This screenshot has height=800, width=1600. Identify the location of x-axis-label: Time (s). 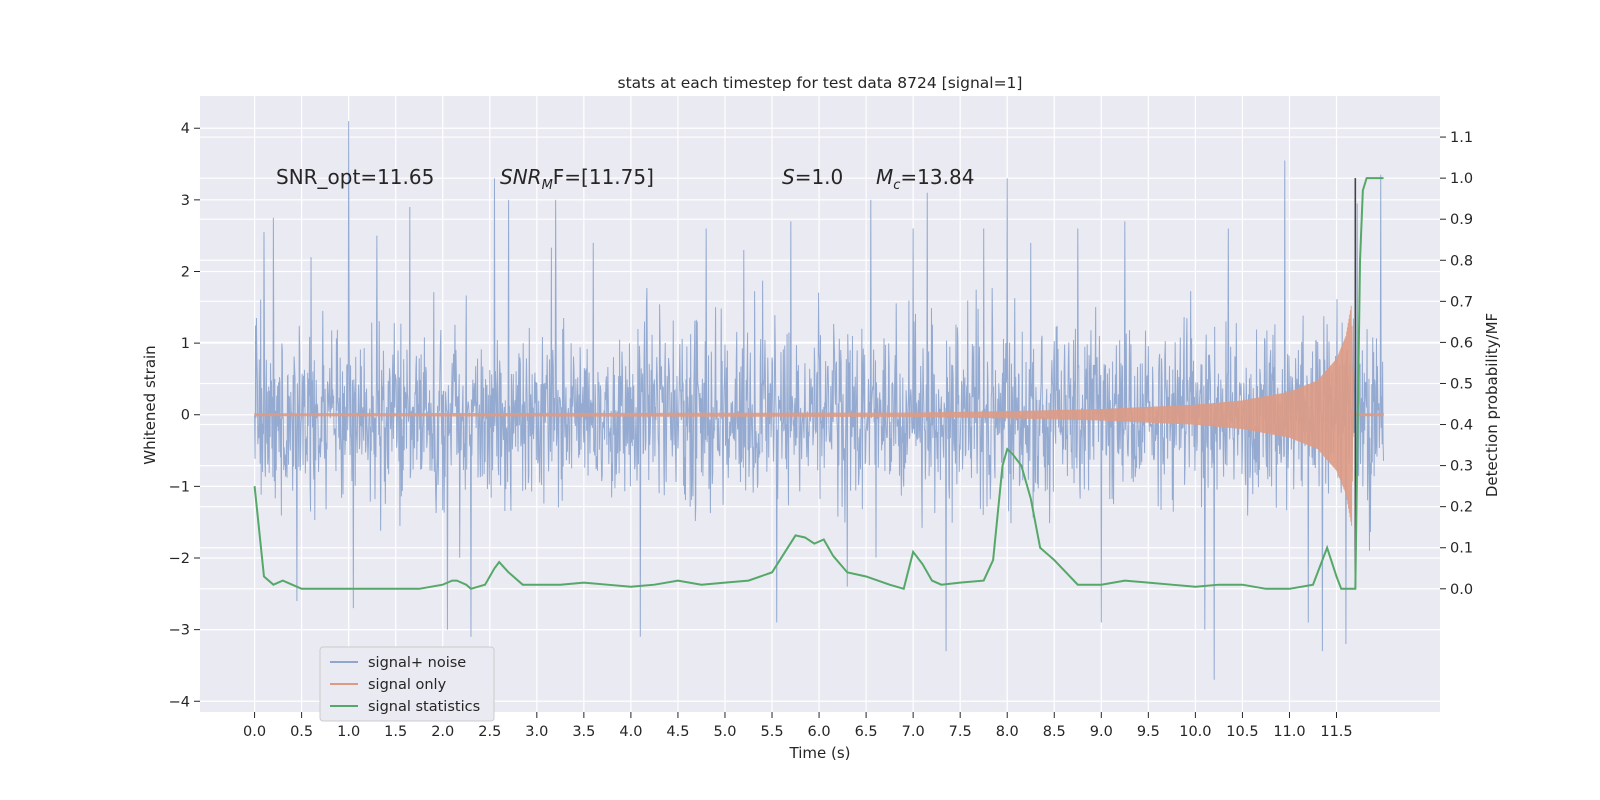
(820, 753).